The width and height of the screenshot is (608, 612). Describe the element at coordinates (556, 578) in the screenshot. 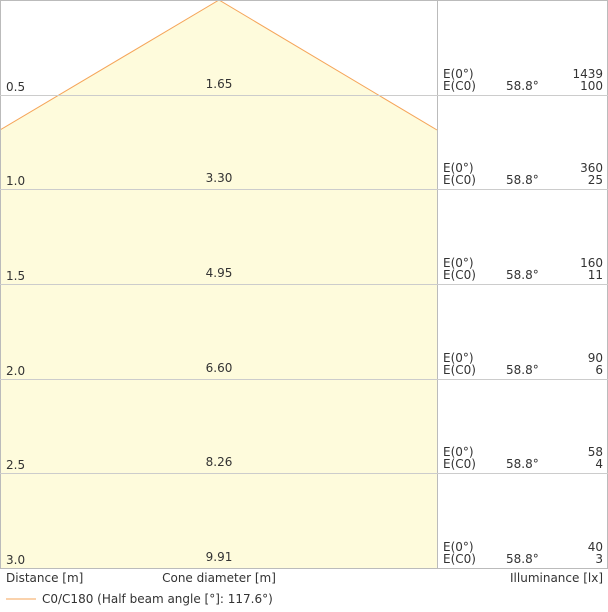

I see `illuminance-label: Illuminance [lx]` at that location.